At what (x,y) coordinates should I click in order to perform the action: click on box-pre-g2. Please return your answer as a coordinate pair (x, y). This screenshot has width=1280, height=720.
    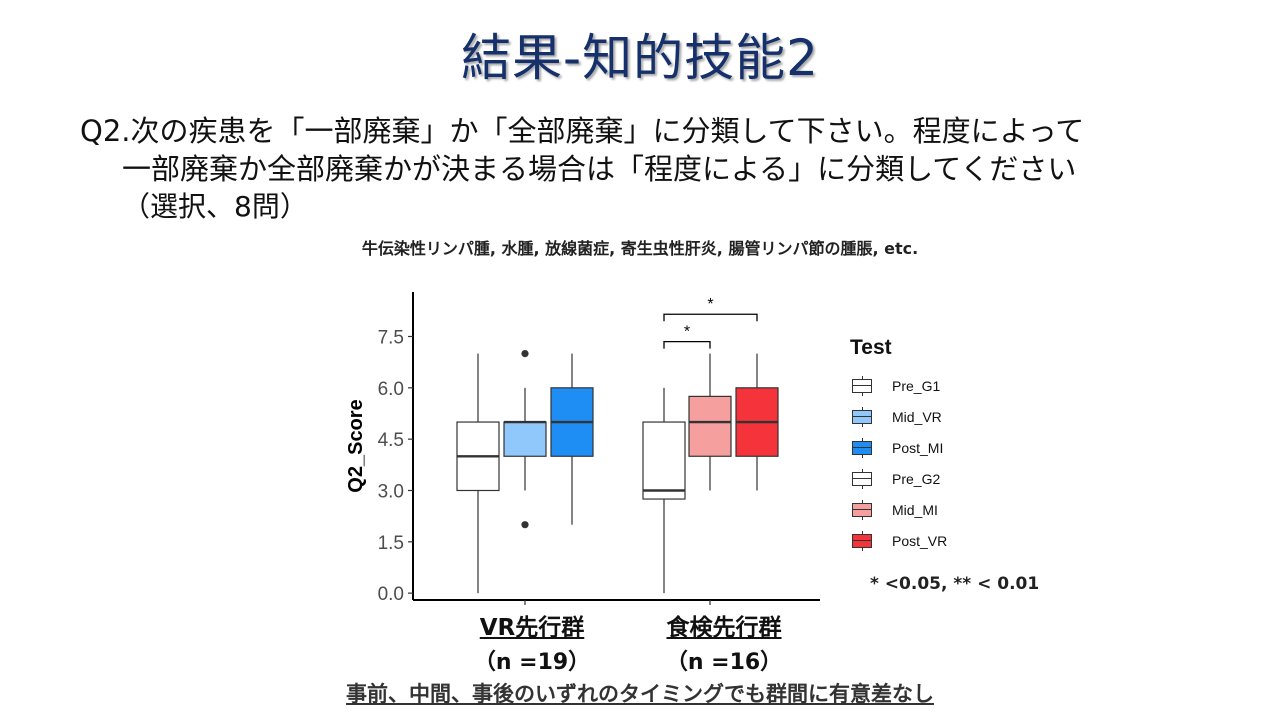
    Looking at the image, I should click on (664, 460).